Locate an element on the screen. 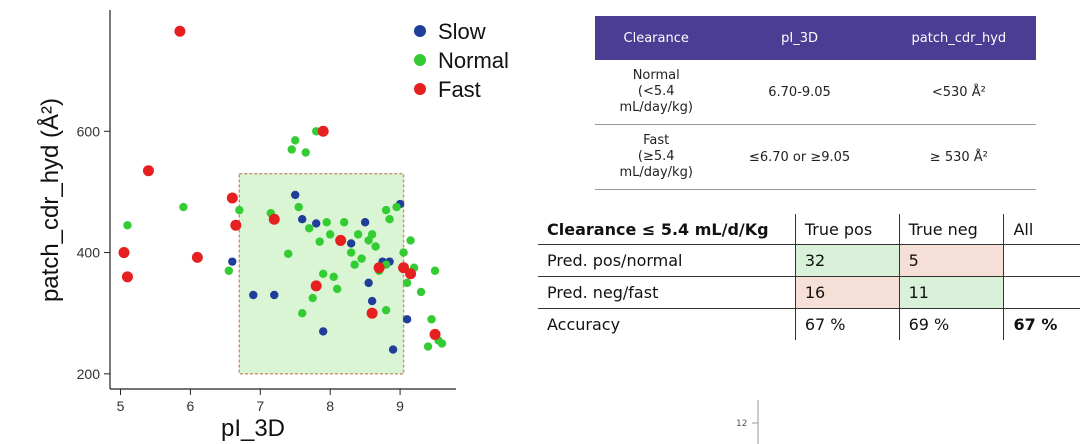  confusion-cell: 67 % is located at coordinates (847, 324).